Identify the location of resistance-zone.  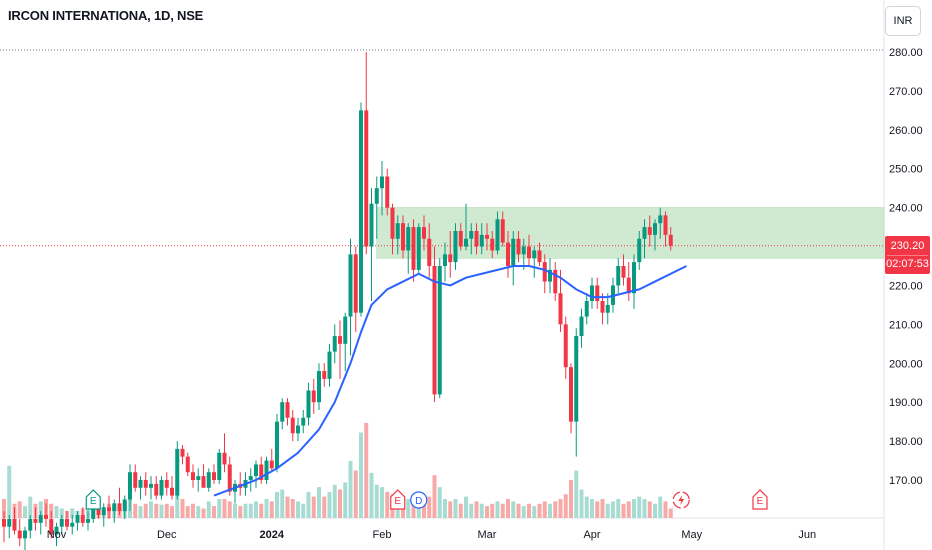
(442, 233).